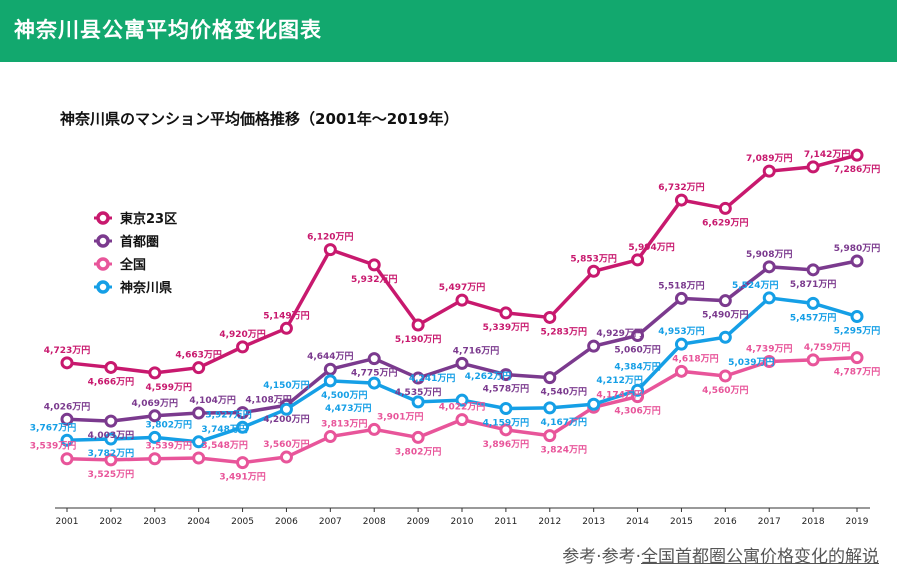  Describe the element at coordinates (168, 30) in the screenshot. I see `page-title: 神奈川县公寓平均价格变化图表` at that location.